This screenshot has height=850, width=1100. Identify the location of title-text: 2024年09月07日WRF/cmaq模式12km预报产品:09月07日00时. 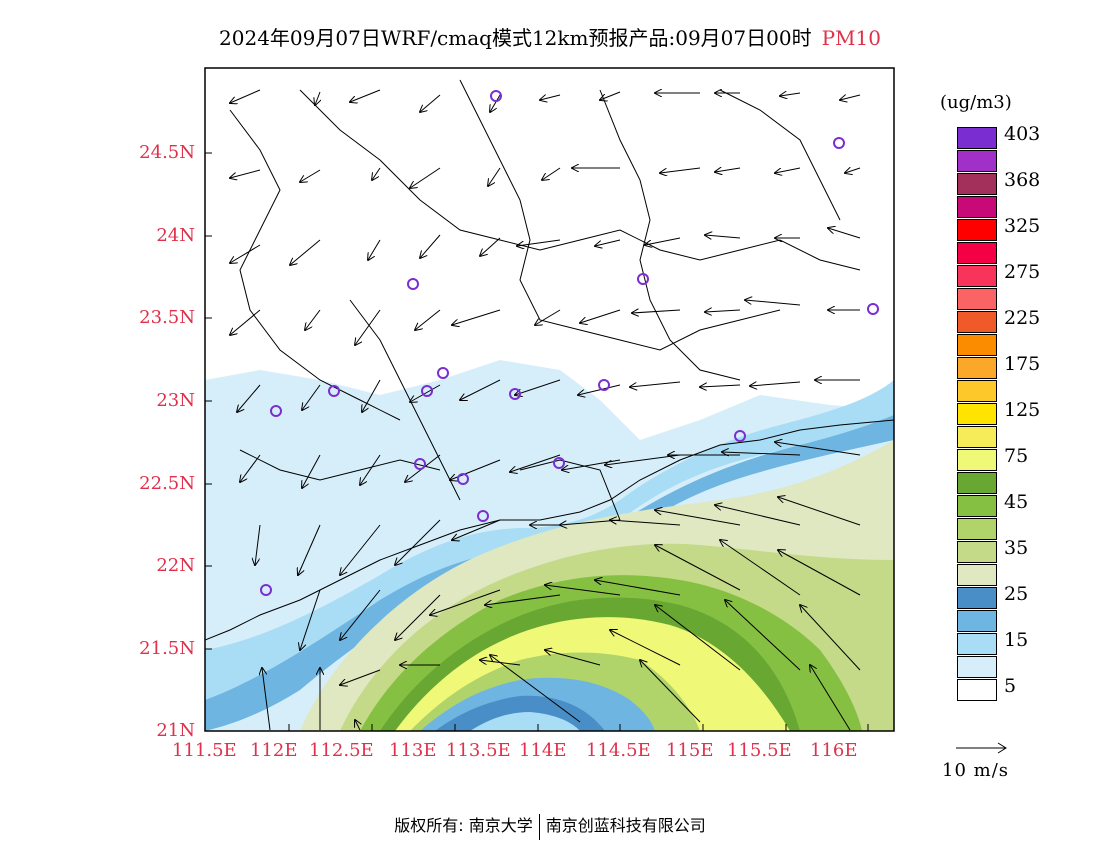
(515, 38).